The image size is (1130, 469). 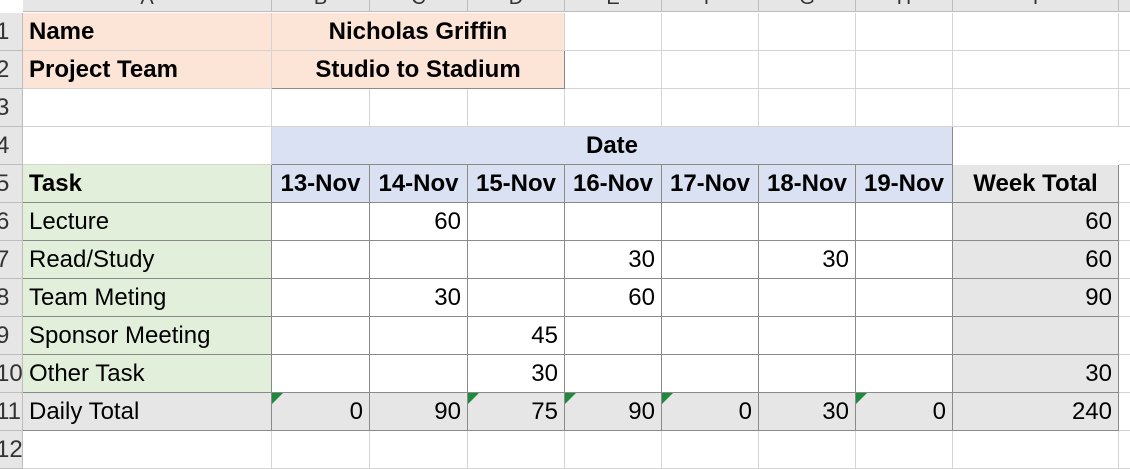 I want to click on week-total-cell, so click(x=1036, y=336).